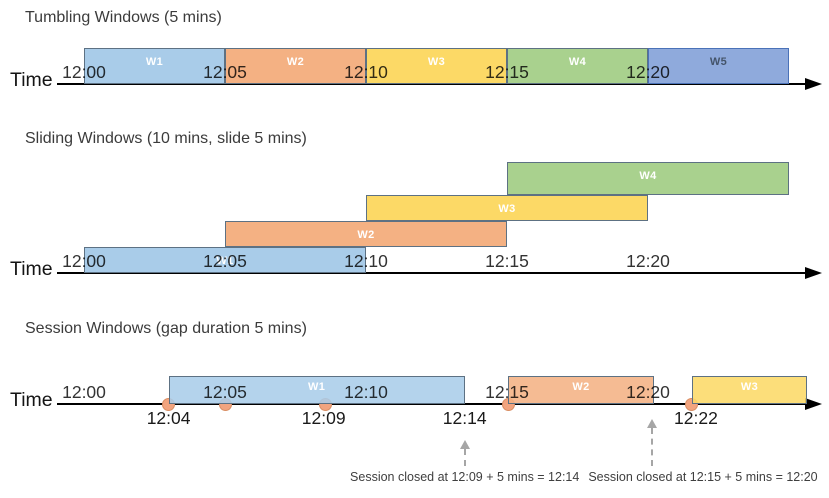 This screenshot has width=829, height=498. I want to click on tumbling-window-box-w5: W5, so click(718, 66).